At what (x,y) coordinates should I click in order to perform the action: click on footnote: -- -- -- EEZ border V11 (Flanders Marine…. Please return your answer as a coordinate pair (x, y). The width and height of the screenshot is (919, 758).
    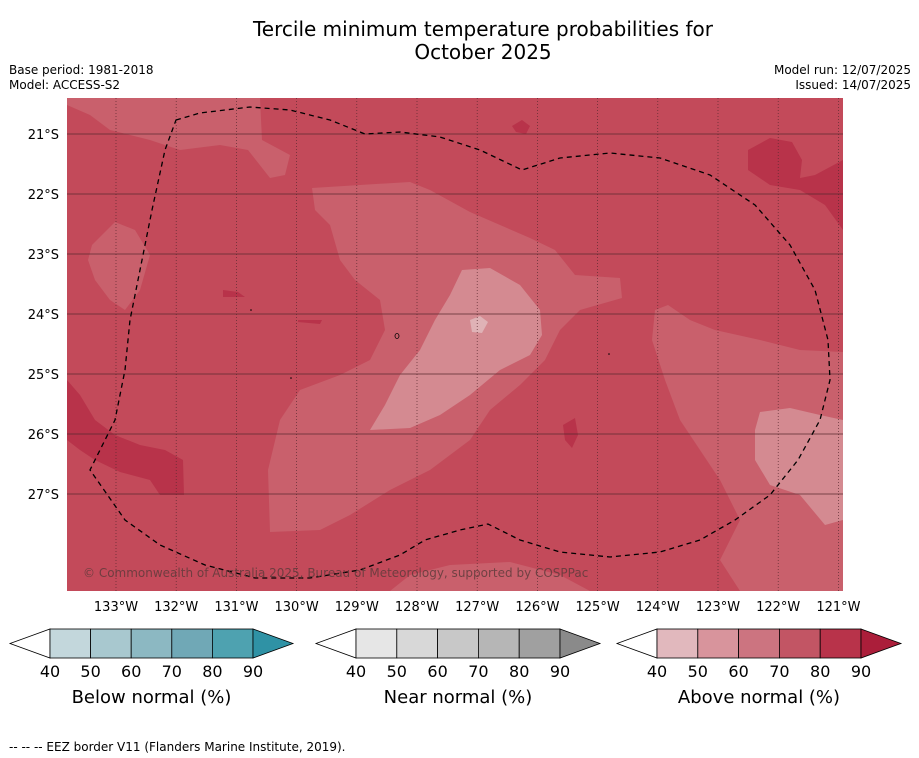
    Looking at the image, I should click on (177, 747).